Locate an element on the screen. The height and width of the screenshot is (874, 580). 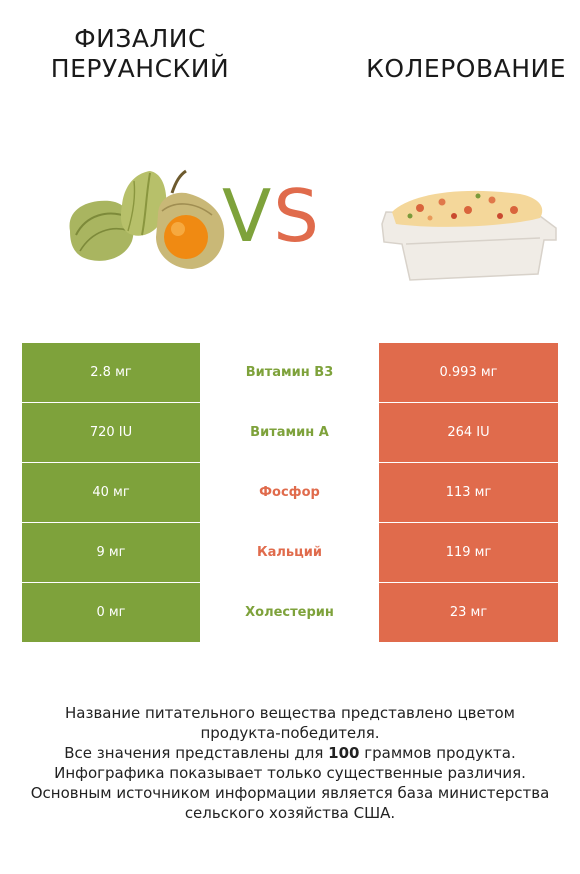
nutrient-name-cell: Фосфор is located at coordinates (289, 492).